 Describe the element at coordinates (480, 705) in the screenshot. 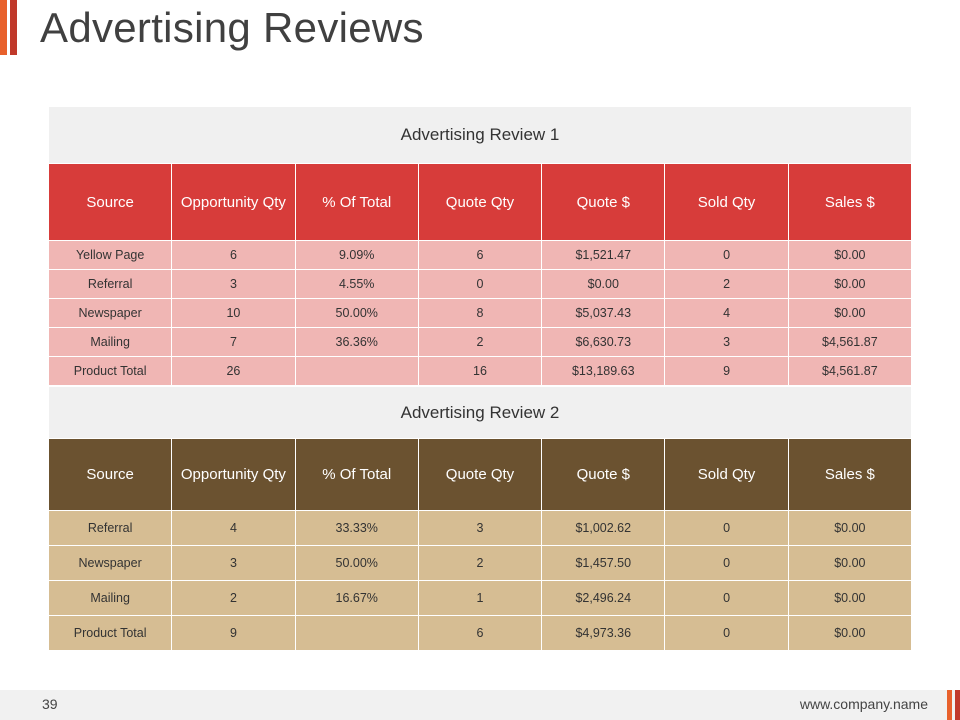

I see `slide-footer: 39 www.company.name` at that location.